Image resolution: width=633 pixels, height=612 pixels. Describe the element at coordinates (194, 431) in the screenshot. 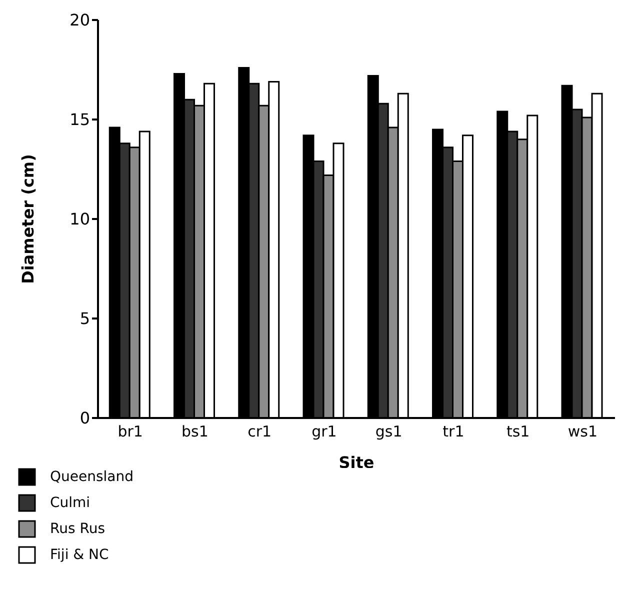

I see `x-tick-label: bs1` at that location.